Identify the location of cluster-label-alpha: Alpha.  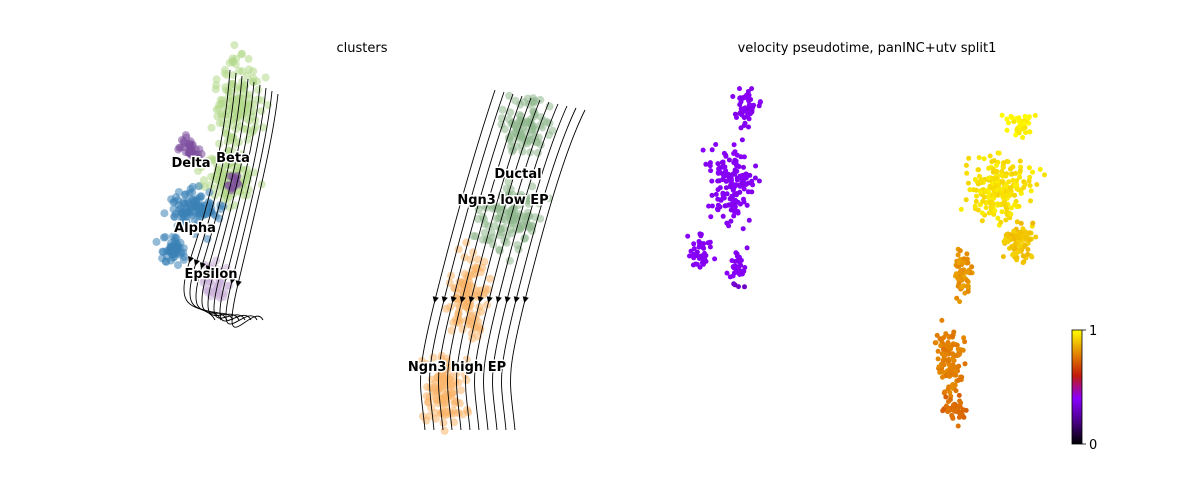
(195, 228).